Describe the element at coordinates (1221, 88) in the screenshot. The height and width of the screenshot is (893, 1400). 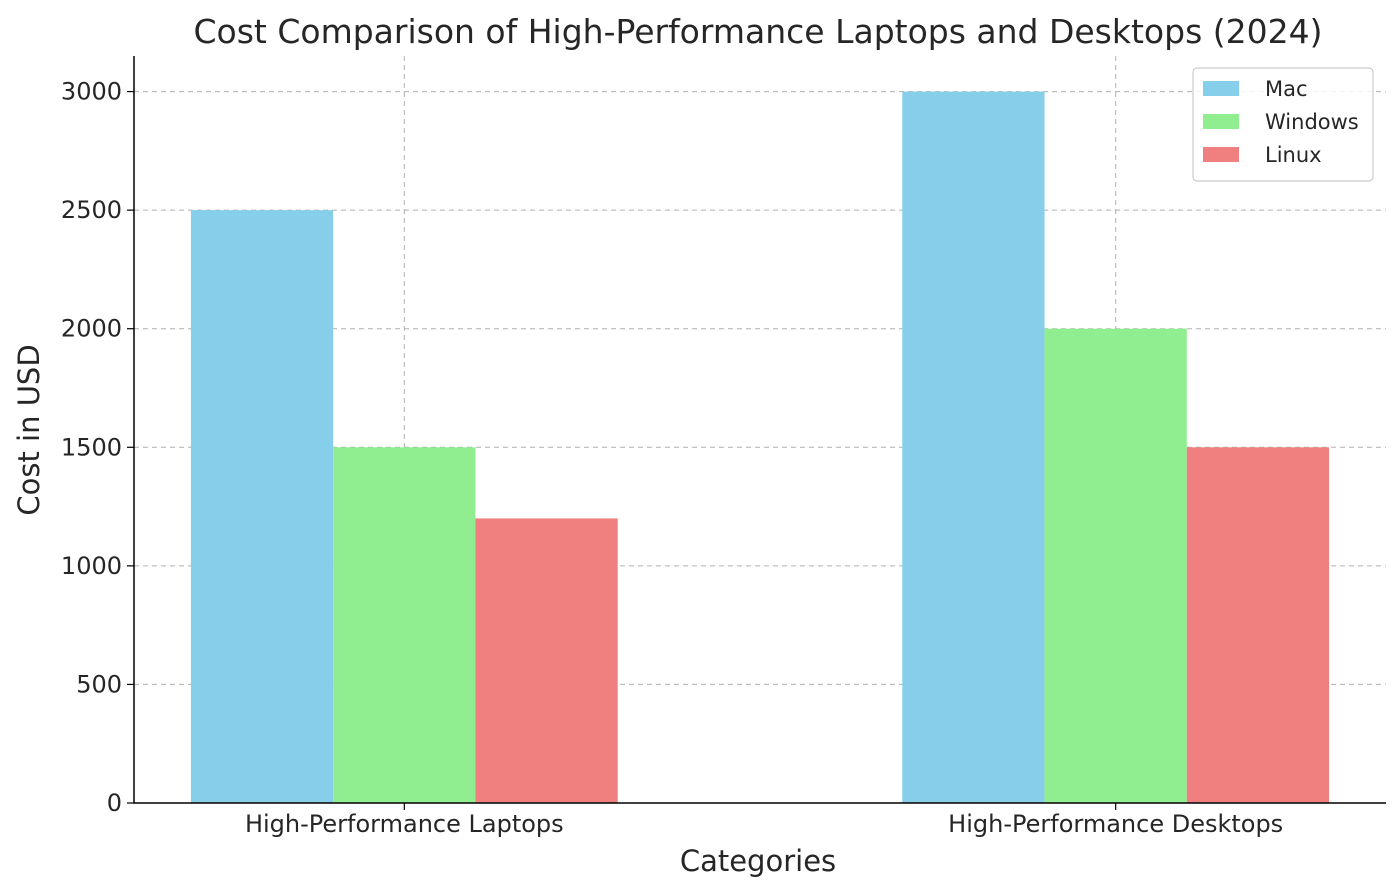
I see `legend-swatch-mac` at that location.